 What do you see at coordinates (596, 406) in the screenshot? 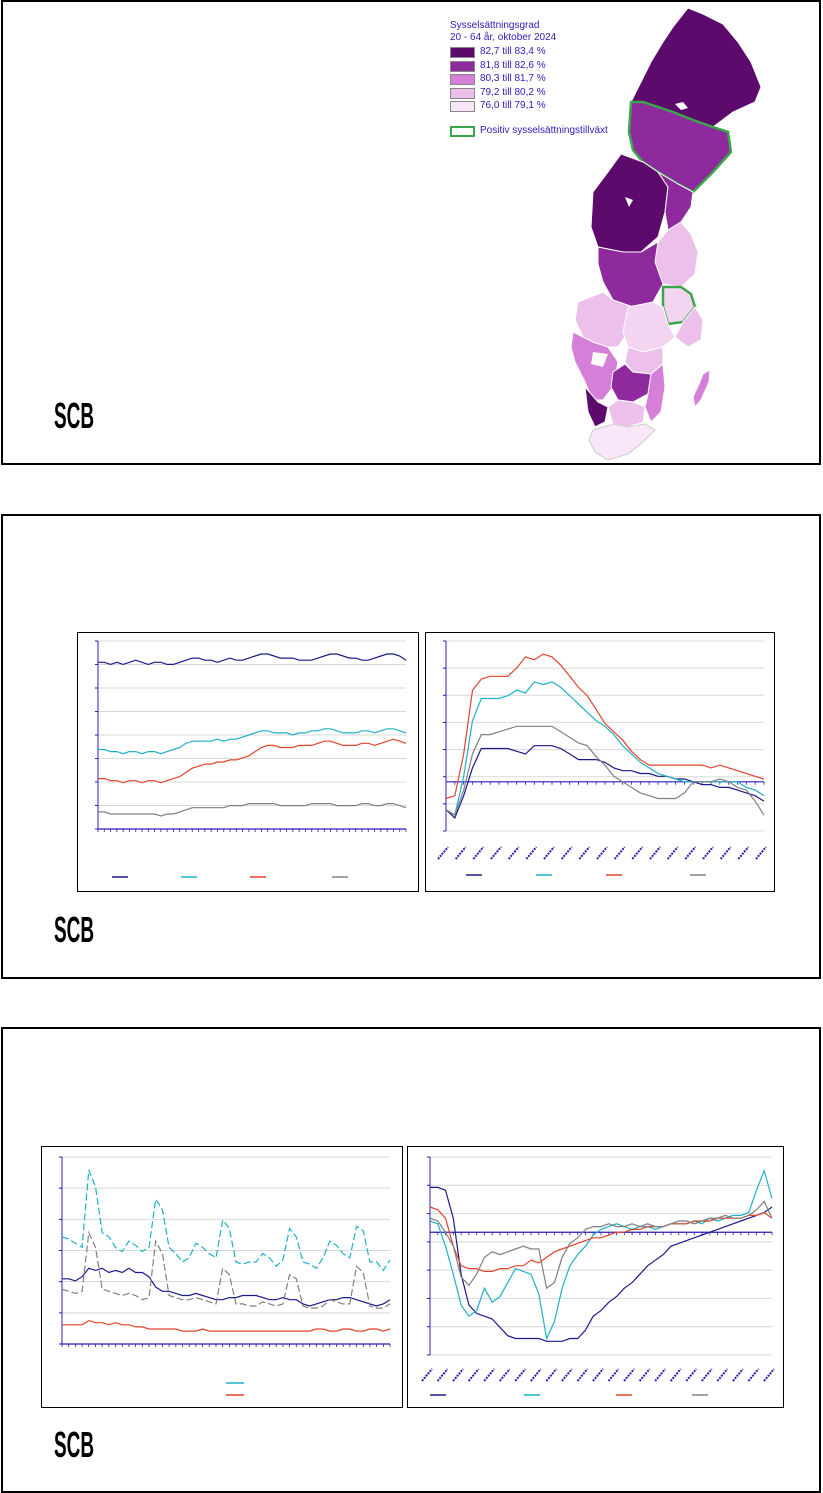
I see `map-region-halland` at bounding box center [596, 406].